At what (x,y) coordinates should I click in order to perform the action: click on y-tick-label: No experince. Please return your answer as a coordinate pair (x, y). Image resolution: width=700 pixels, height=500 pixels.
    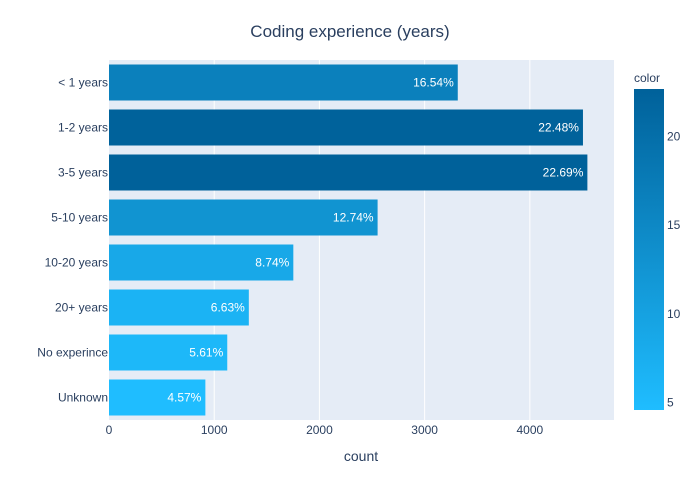
    Looking at the image, I should click on (72, 353).